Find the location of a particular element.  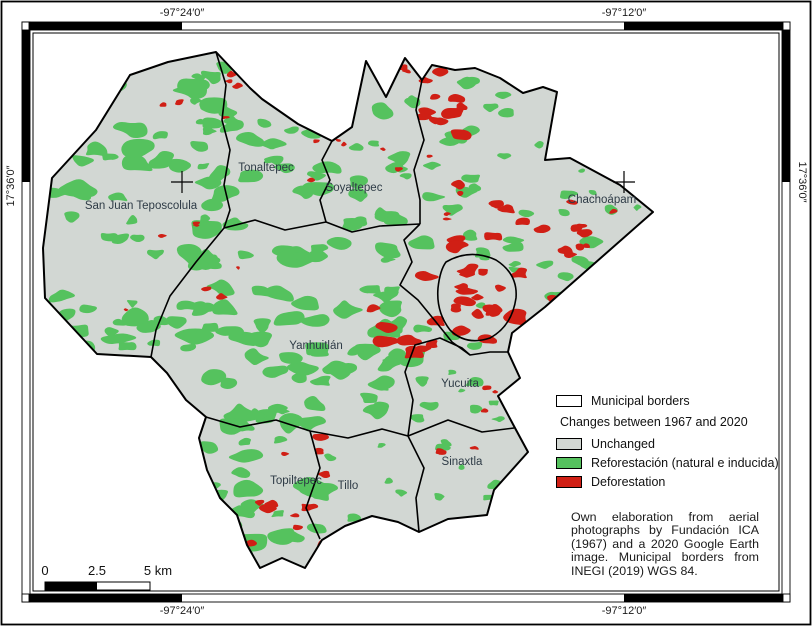

label-yanhuitlan: Yanhuitlán is located at coordinates (316, 346).